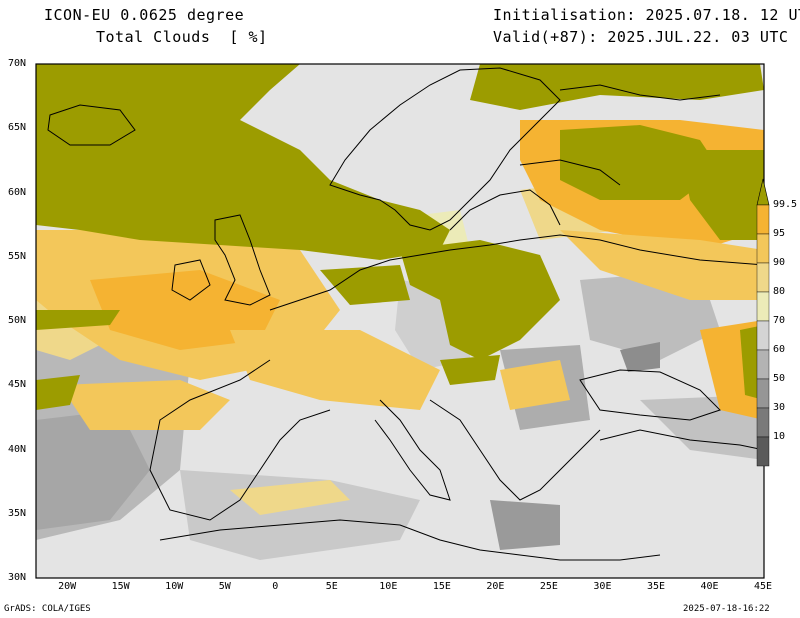 This screenshot has width=800, height=618. What do you see at coordinates (779, 262) in the screenshot?
I see `colorbar-label: 90` at bounding box center [779, 262].